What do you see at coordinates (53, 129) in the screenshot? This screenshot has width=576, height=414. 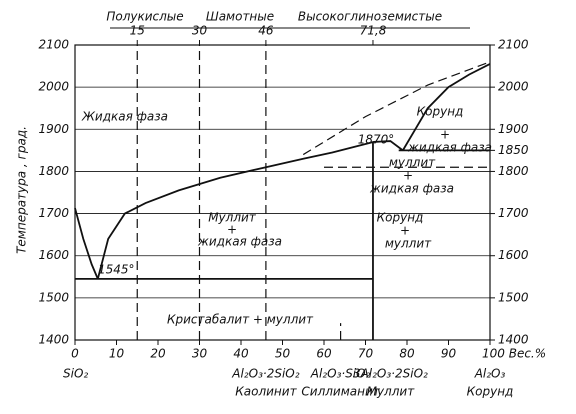 I see `y-tick-label: 1900` at bounding box center [53, 129].